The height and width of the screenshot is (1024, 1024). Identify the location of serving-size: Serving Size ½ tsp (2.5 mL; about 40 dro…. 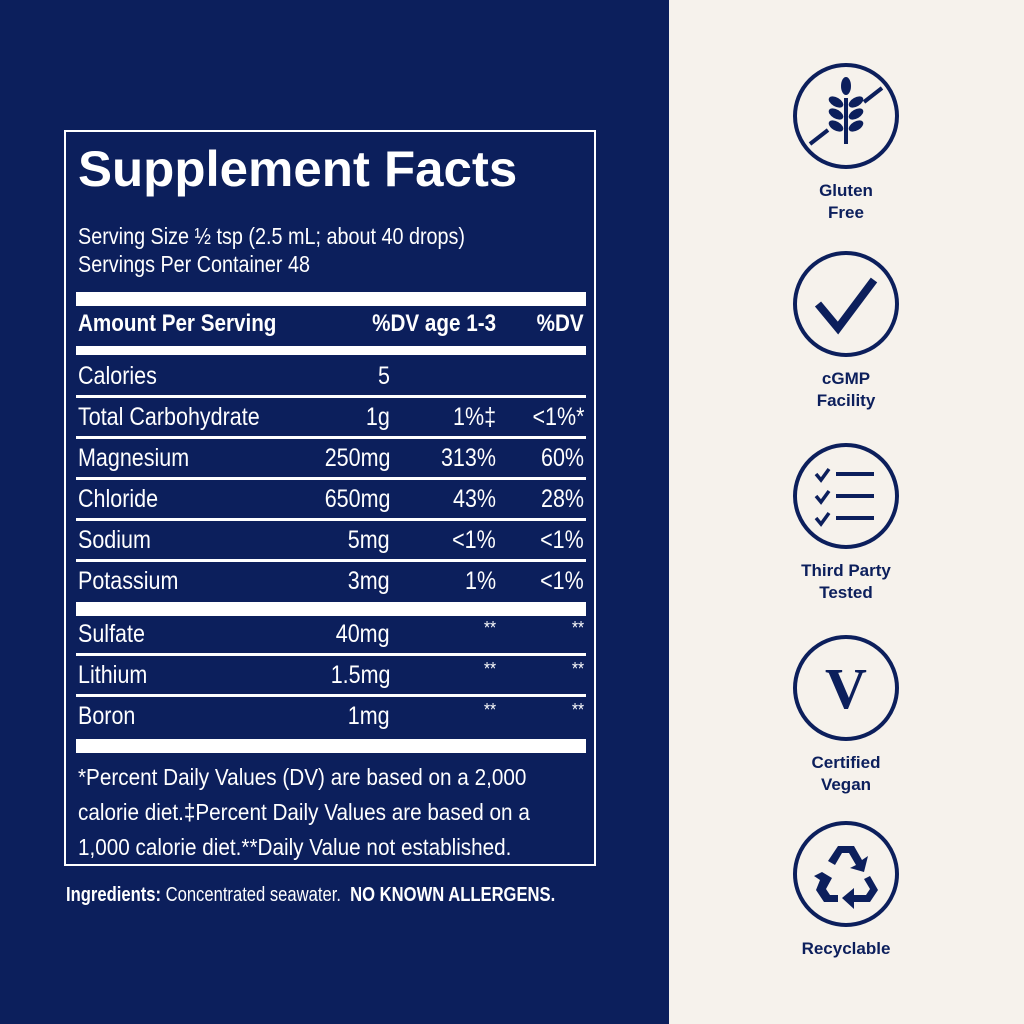
(272, 236).